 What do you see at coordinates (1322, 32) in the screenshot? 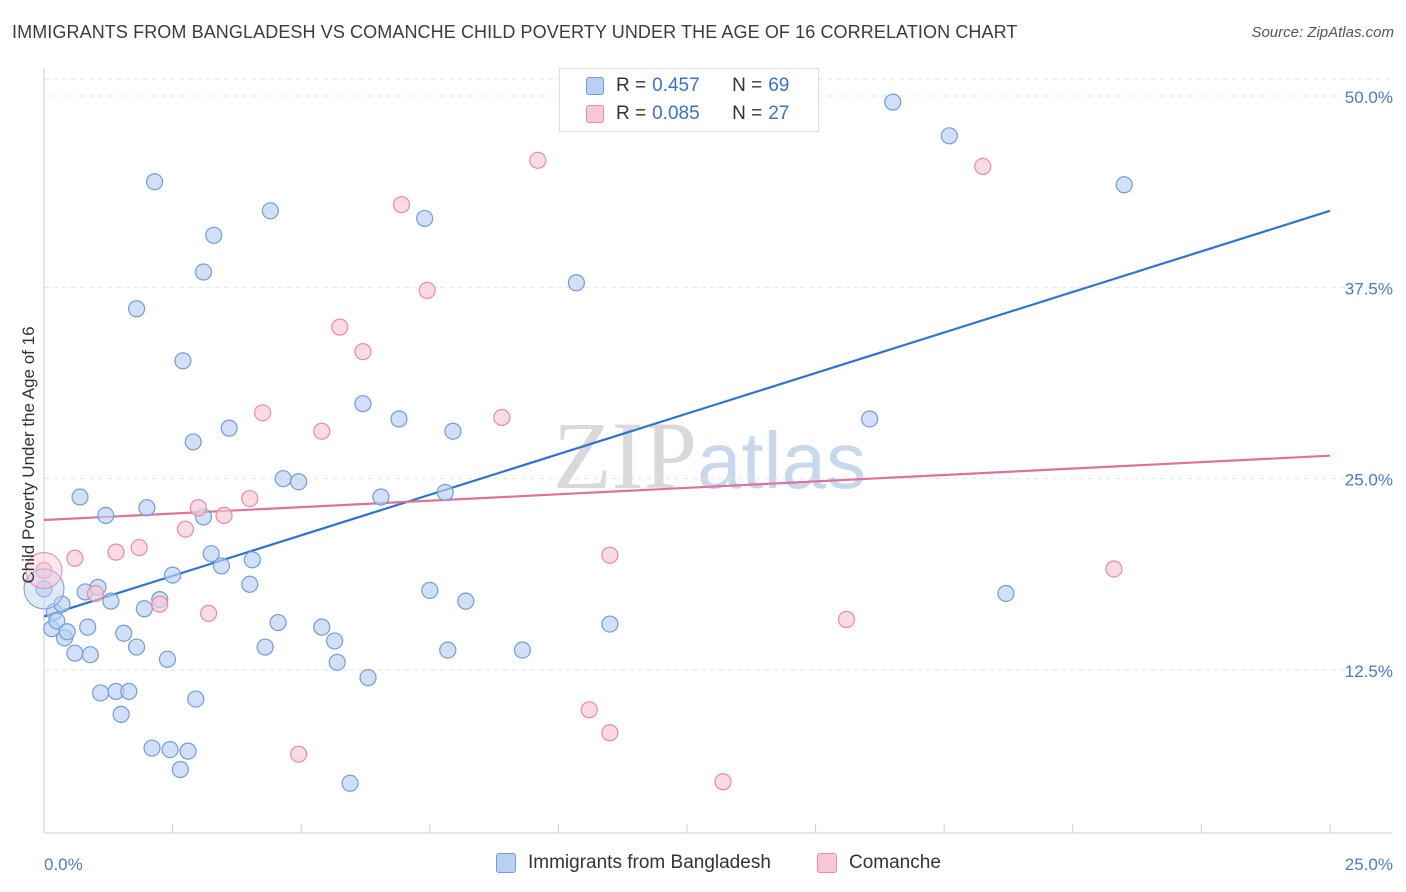
I see `source-credit: Source: ZipAtlas.com` at bounding box center [1322, 32].